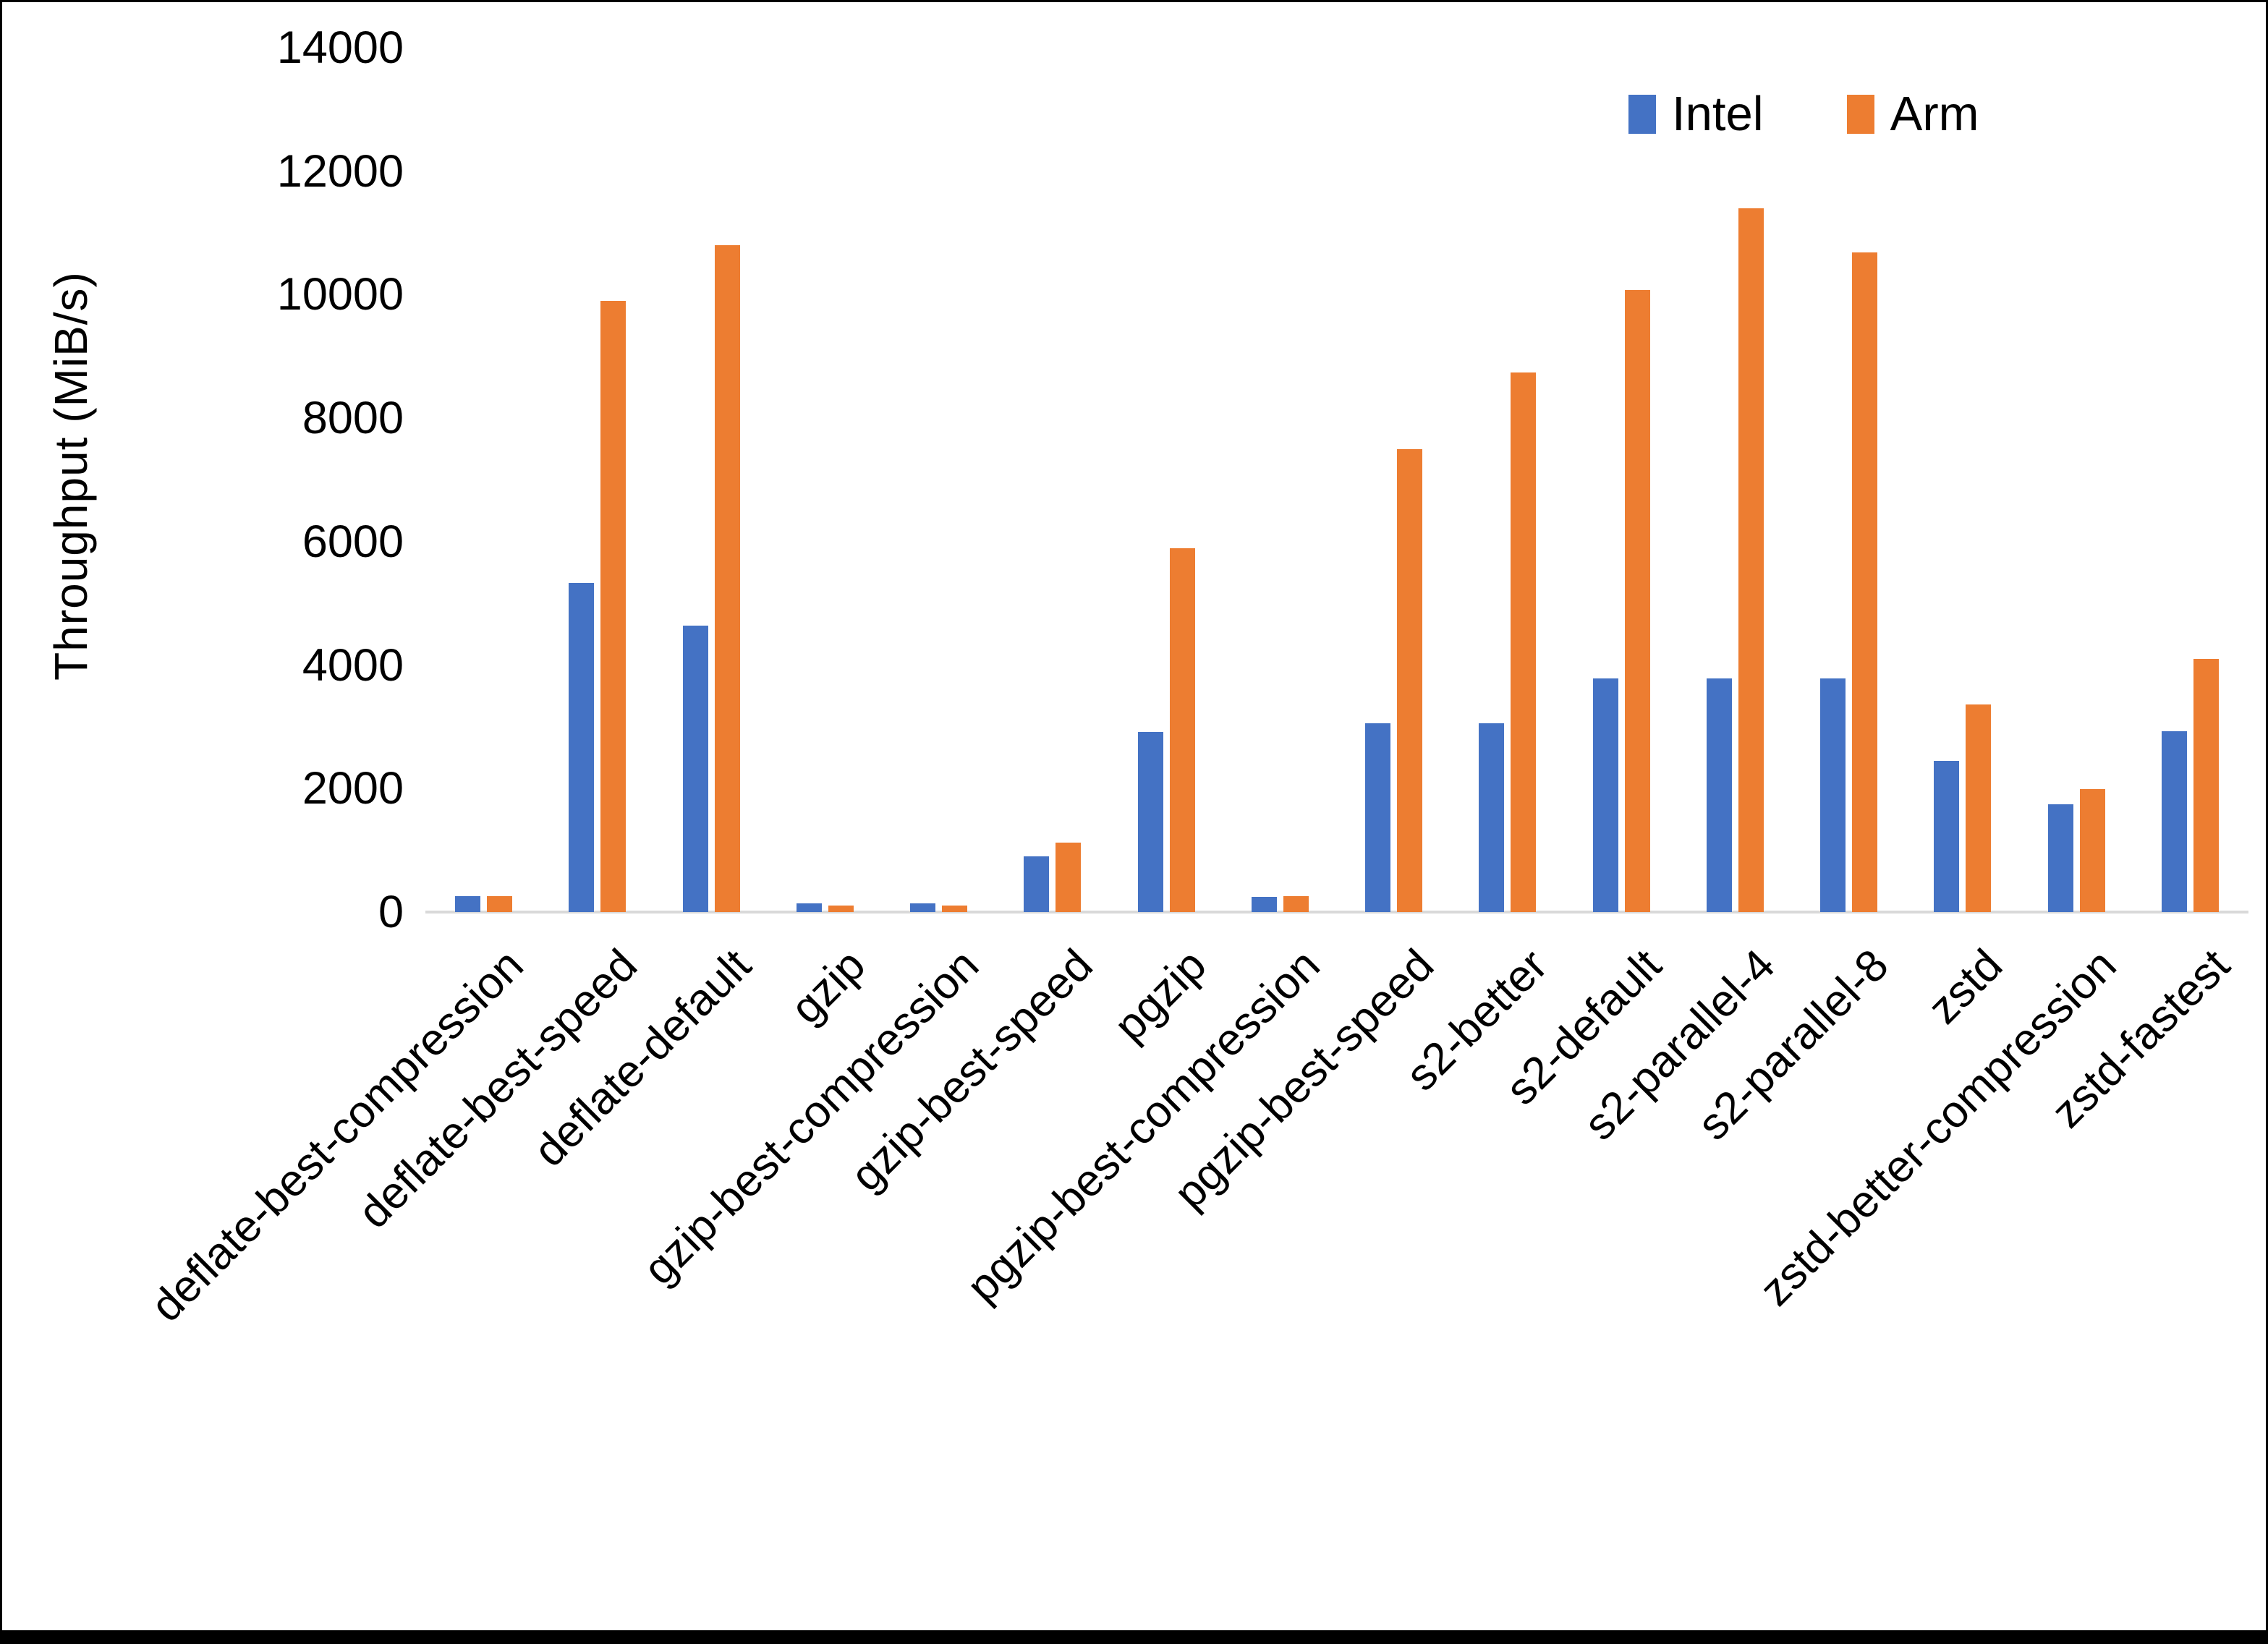 The image size is (2268, 1644). Describe the element at coordinates (1966, 987) in the screenshot. I see `x-tick-label: zstd` at that location.